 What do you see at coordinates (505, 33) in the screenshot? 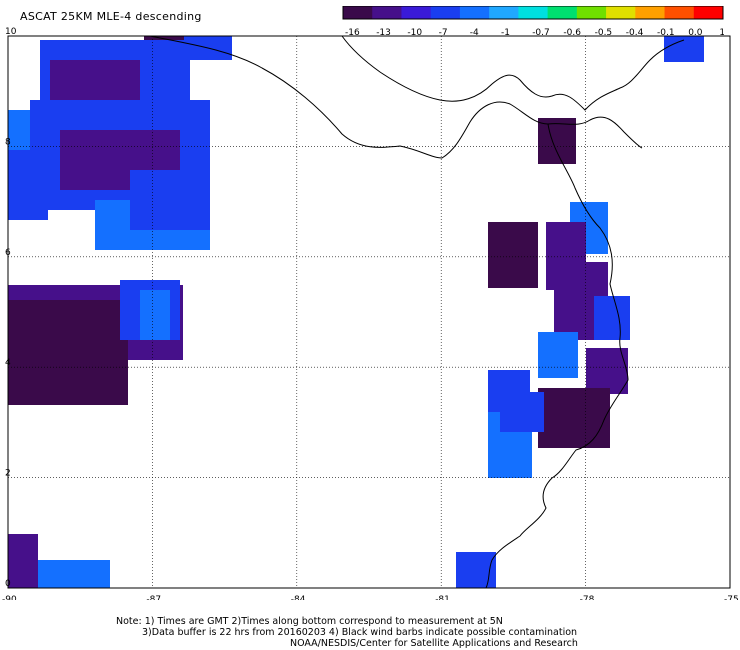
I see `colorbar-label: -1` at bounding box center [505, 33].